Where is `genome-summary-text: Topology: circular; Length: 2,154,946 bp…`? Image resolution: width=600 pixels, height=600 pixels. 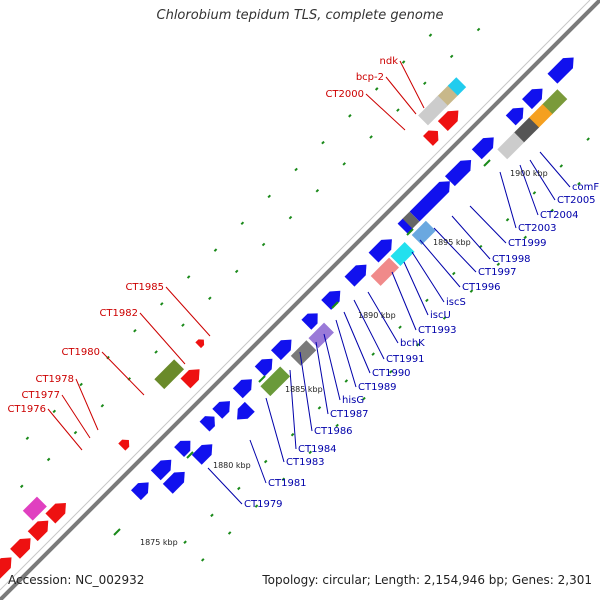
genome-summary-text: Topology: circular; Length: 2,154,946 bp… is located at coordinates (427, 580).